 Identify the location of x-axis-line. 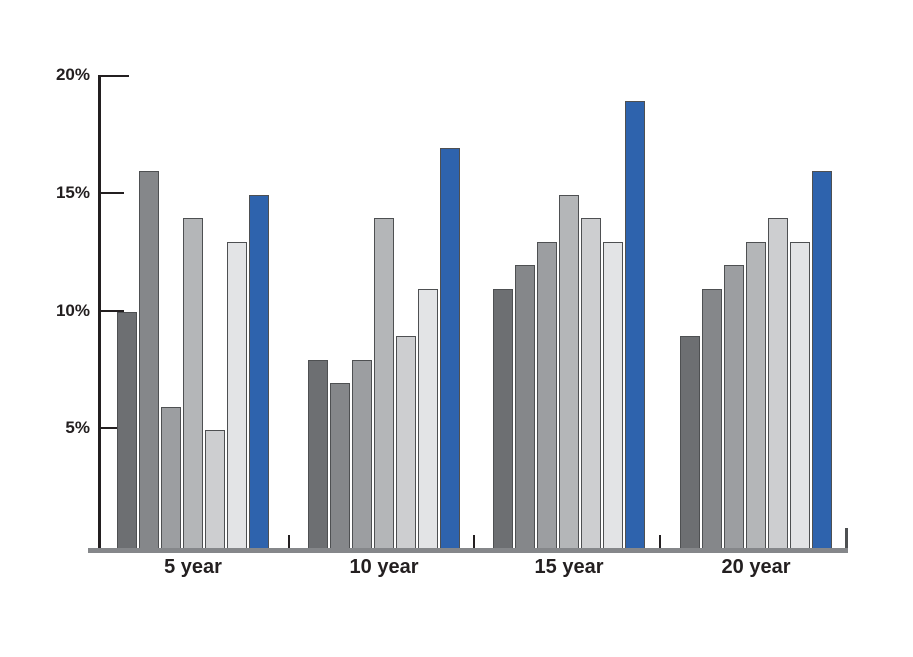
(468, 550).